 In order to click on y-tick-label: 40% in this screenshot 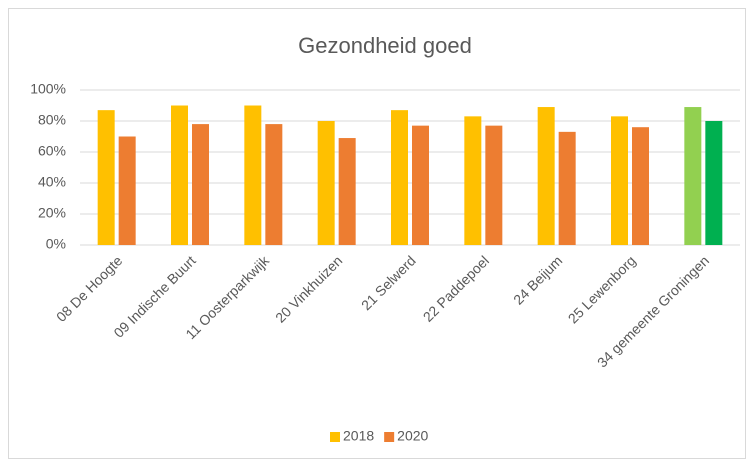, I will do `click(52, 182)`.